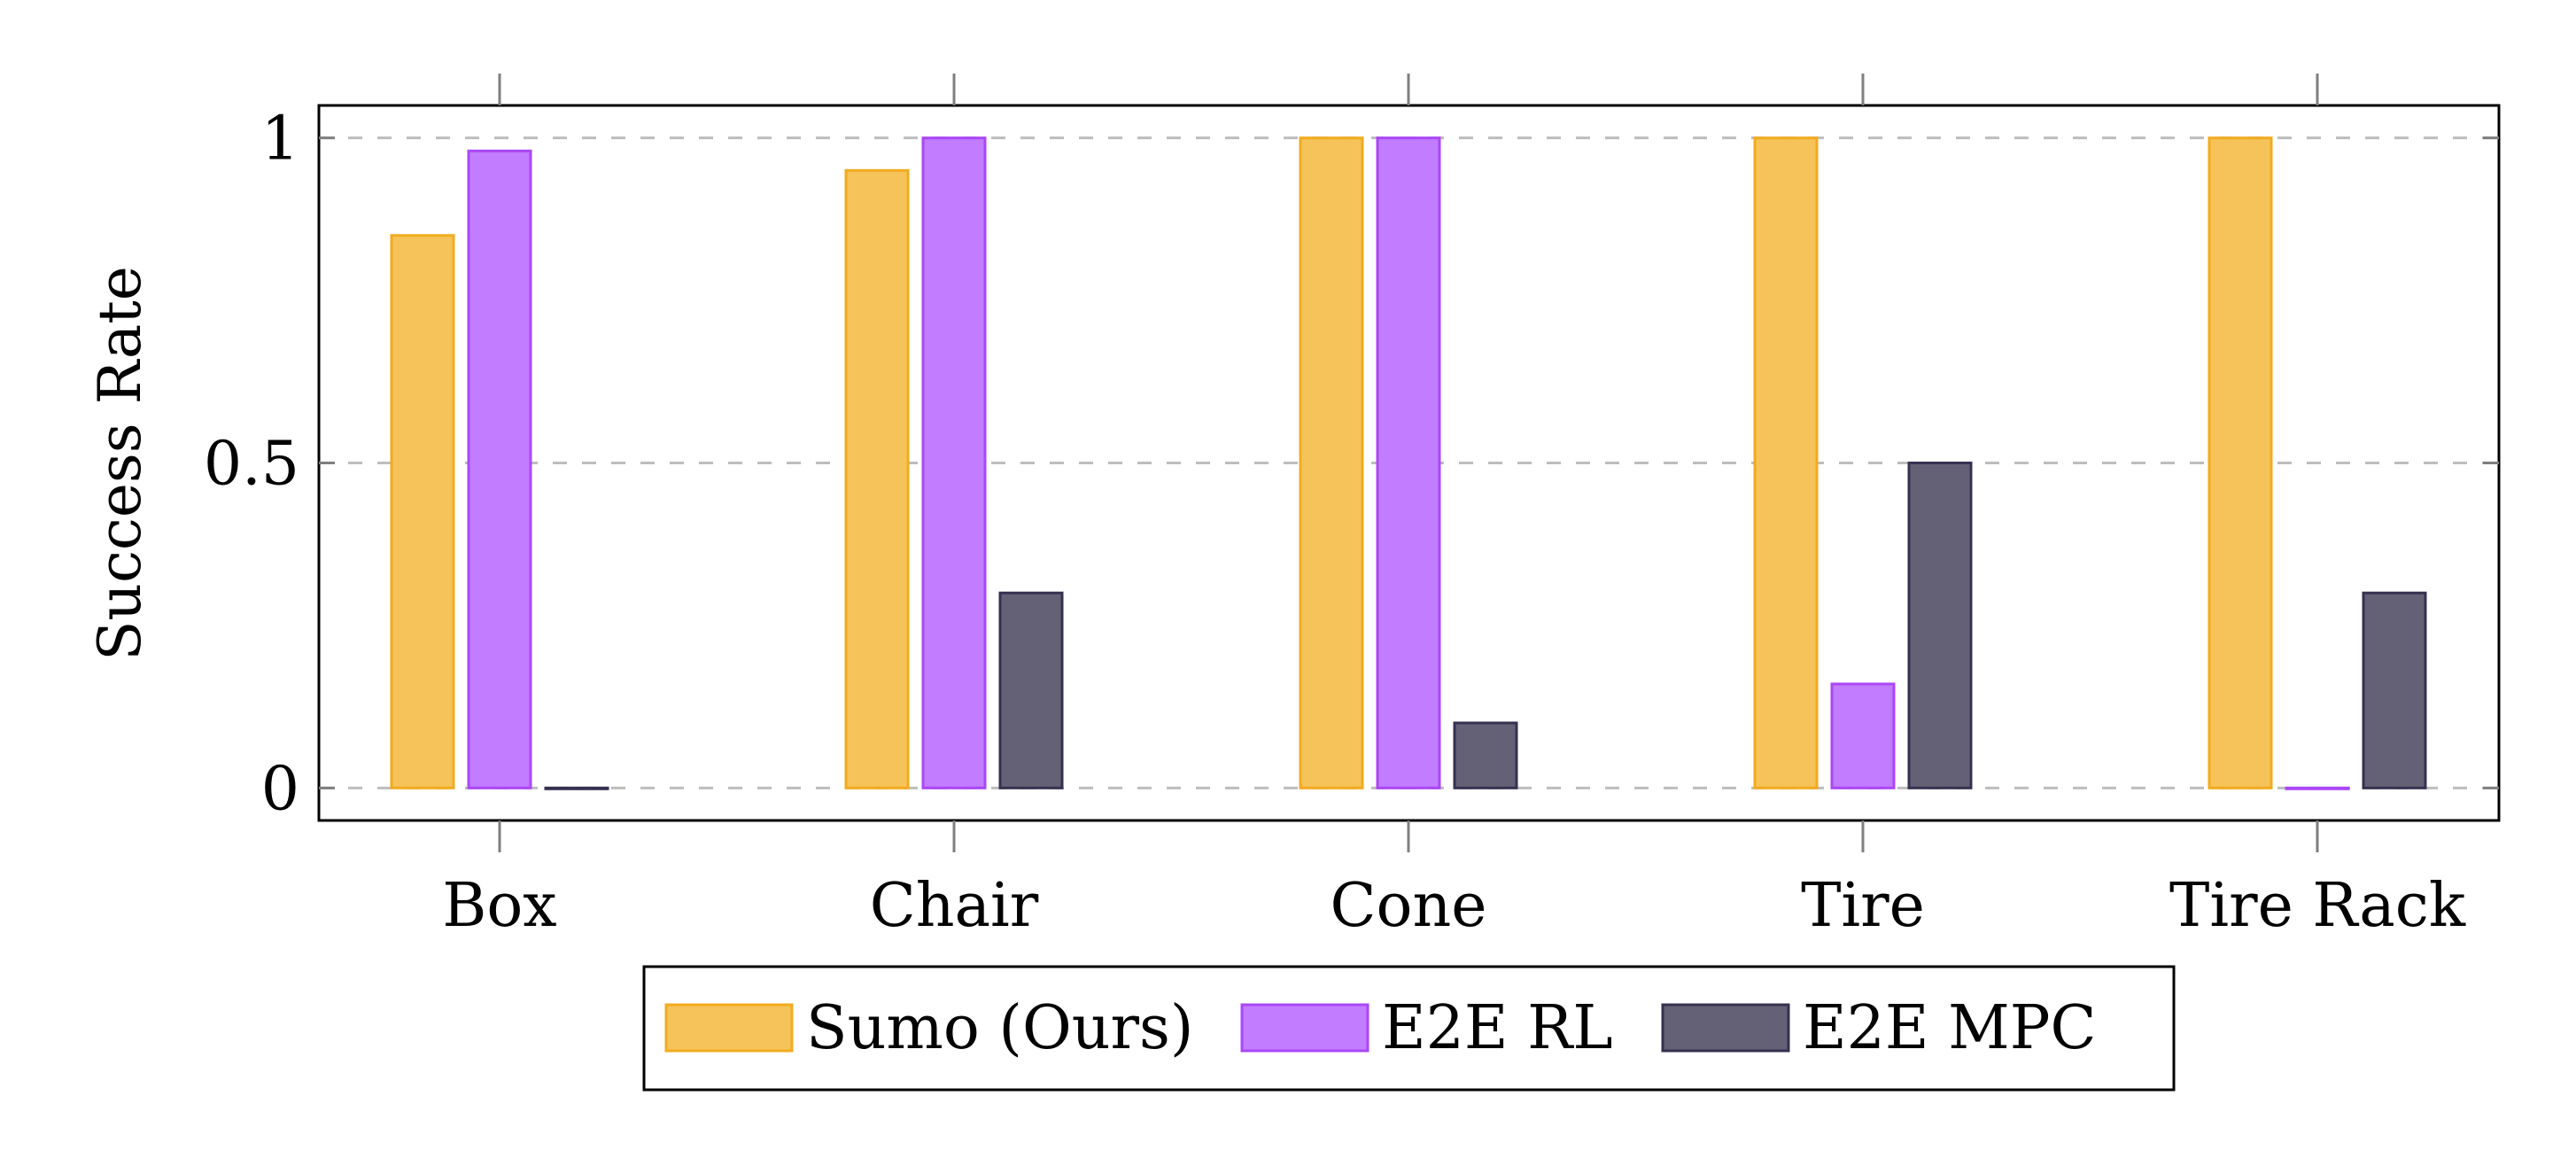  I want to click on y-tick-label: 0, so click(280, 789).